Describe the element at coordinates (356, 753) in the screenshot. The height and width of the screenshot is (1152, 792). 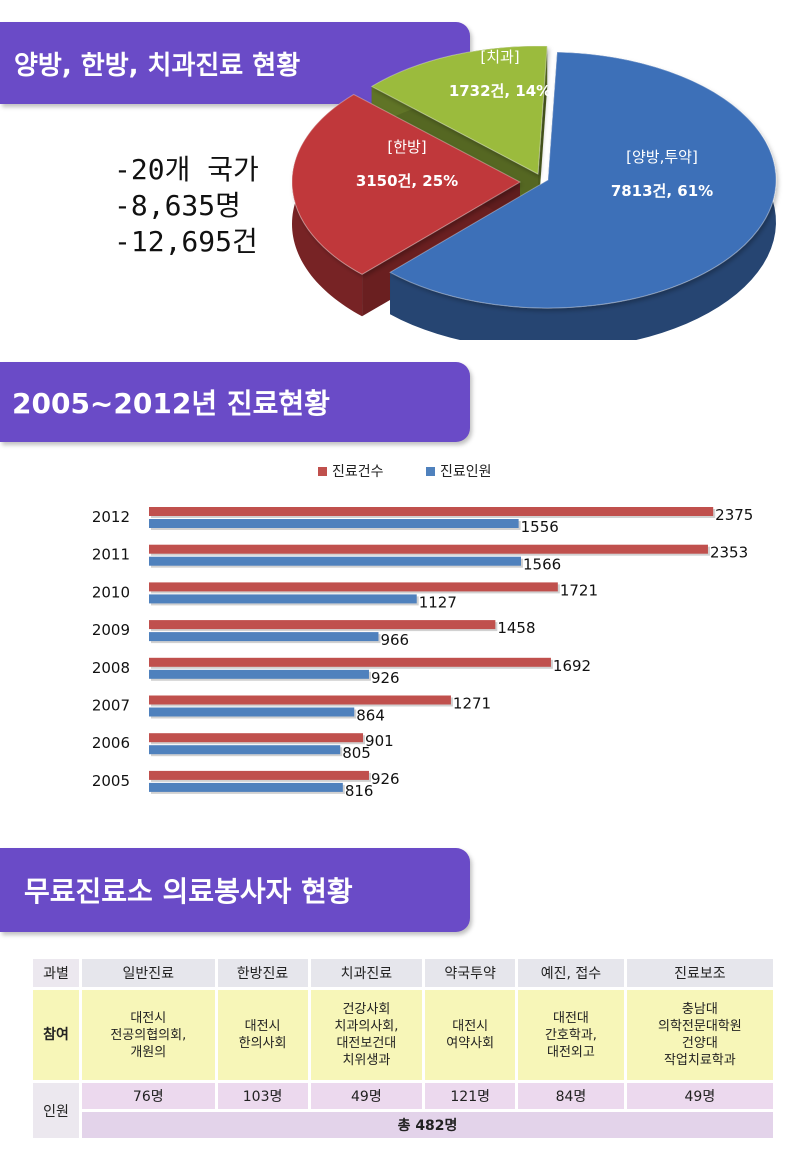
I see `bar-value-label: 805` at that location.